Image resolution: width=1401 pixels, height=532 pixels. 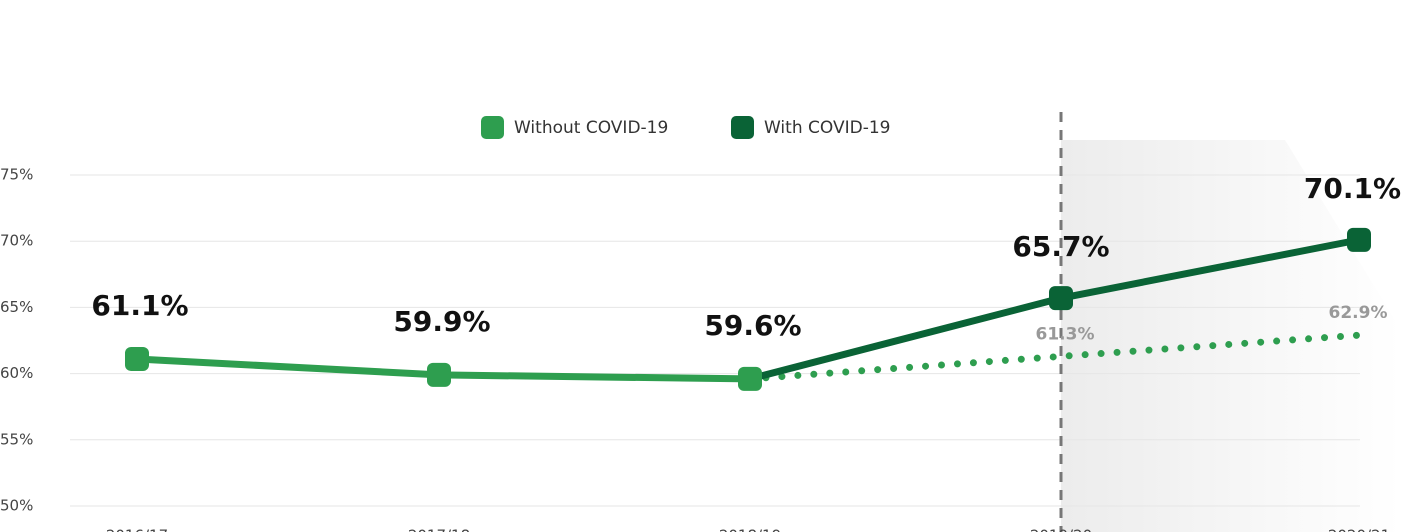 I want to click on data-label: 61.3%, so click(x=1065, y=334).